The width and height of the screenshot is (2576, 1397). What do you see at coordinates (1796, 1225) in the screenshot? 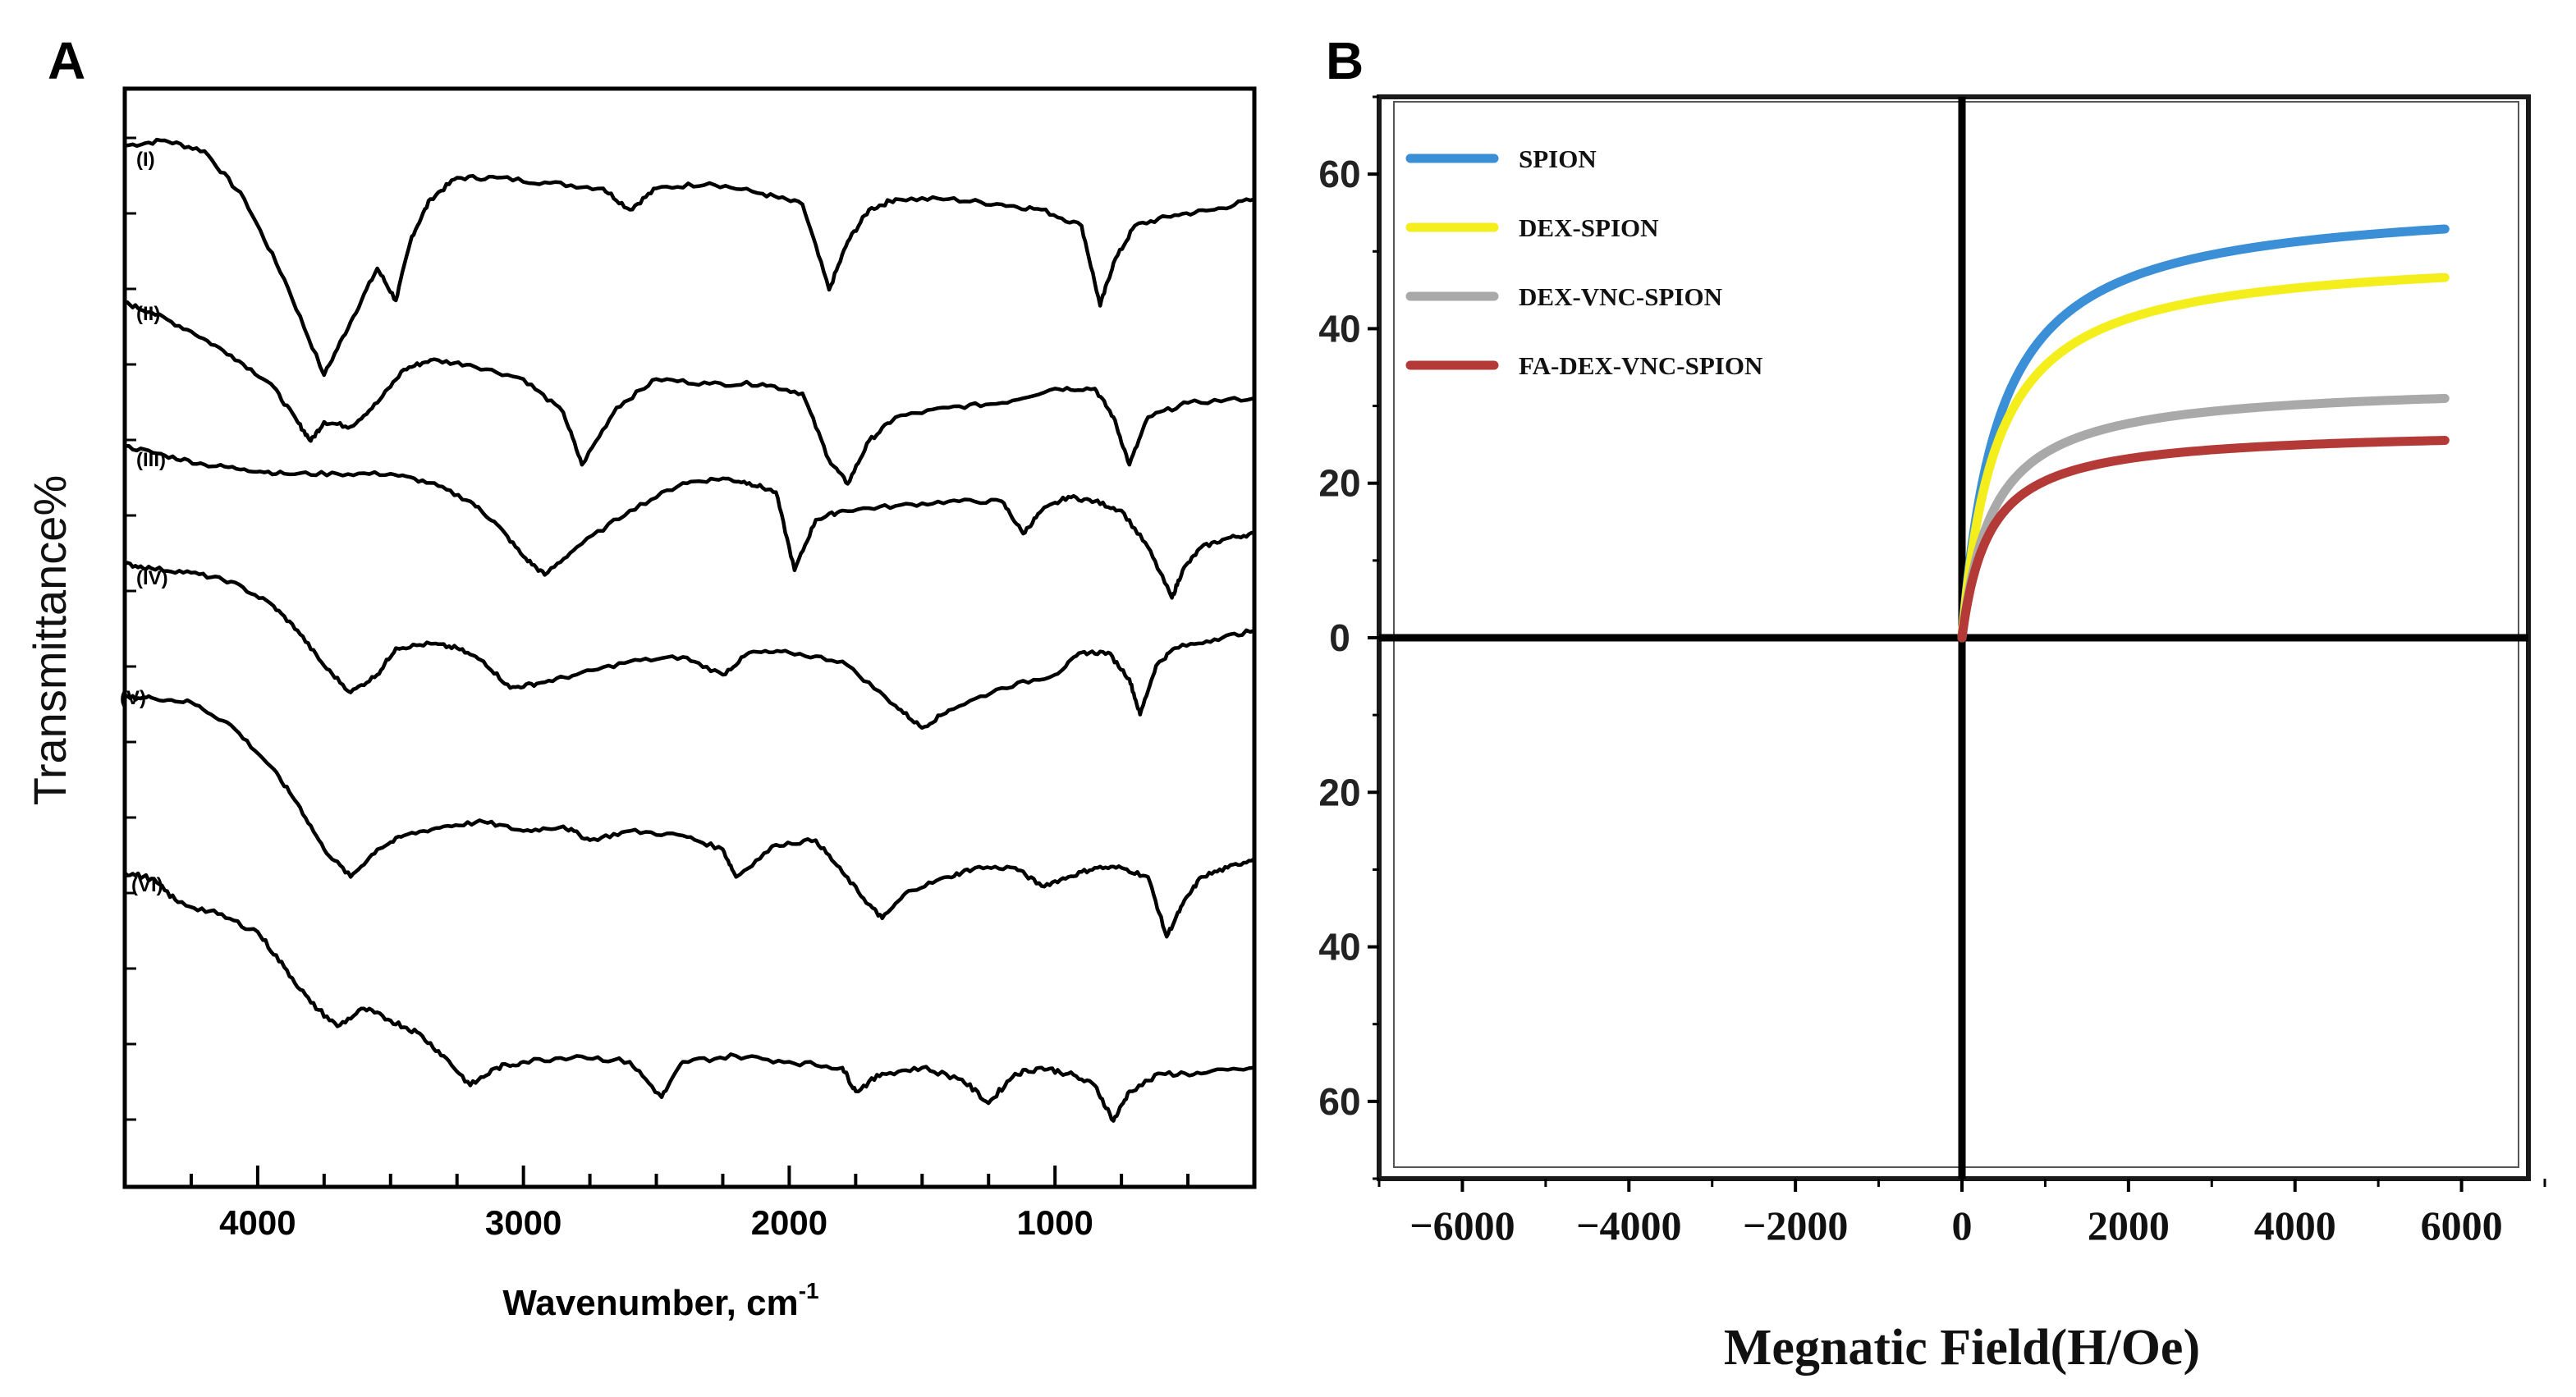
I see `mag-x-tick-label: −2000` at bounding box center [1796, 1225].